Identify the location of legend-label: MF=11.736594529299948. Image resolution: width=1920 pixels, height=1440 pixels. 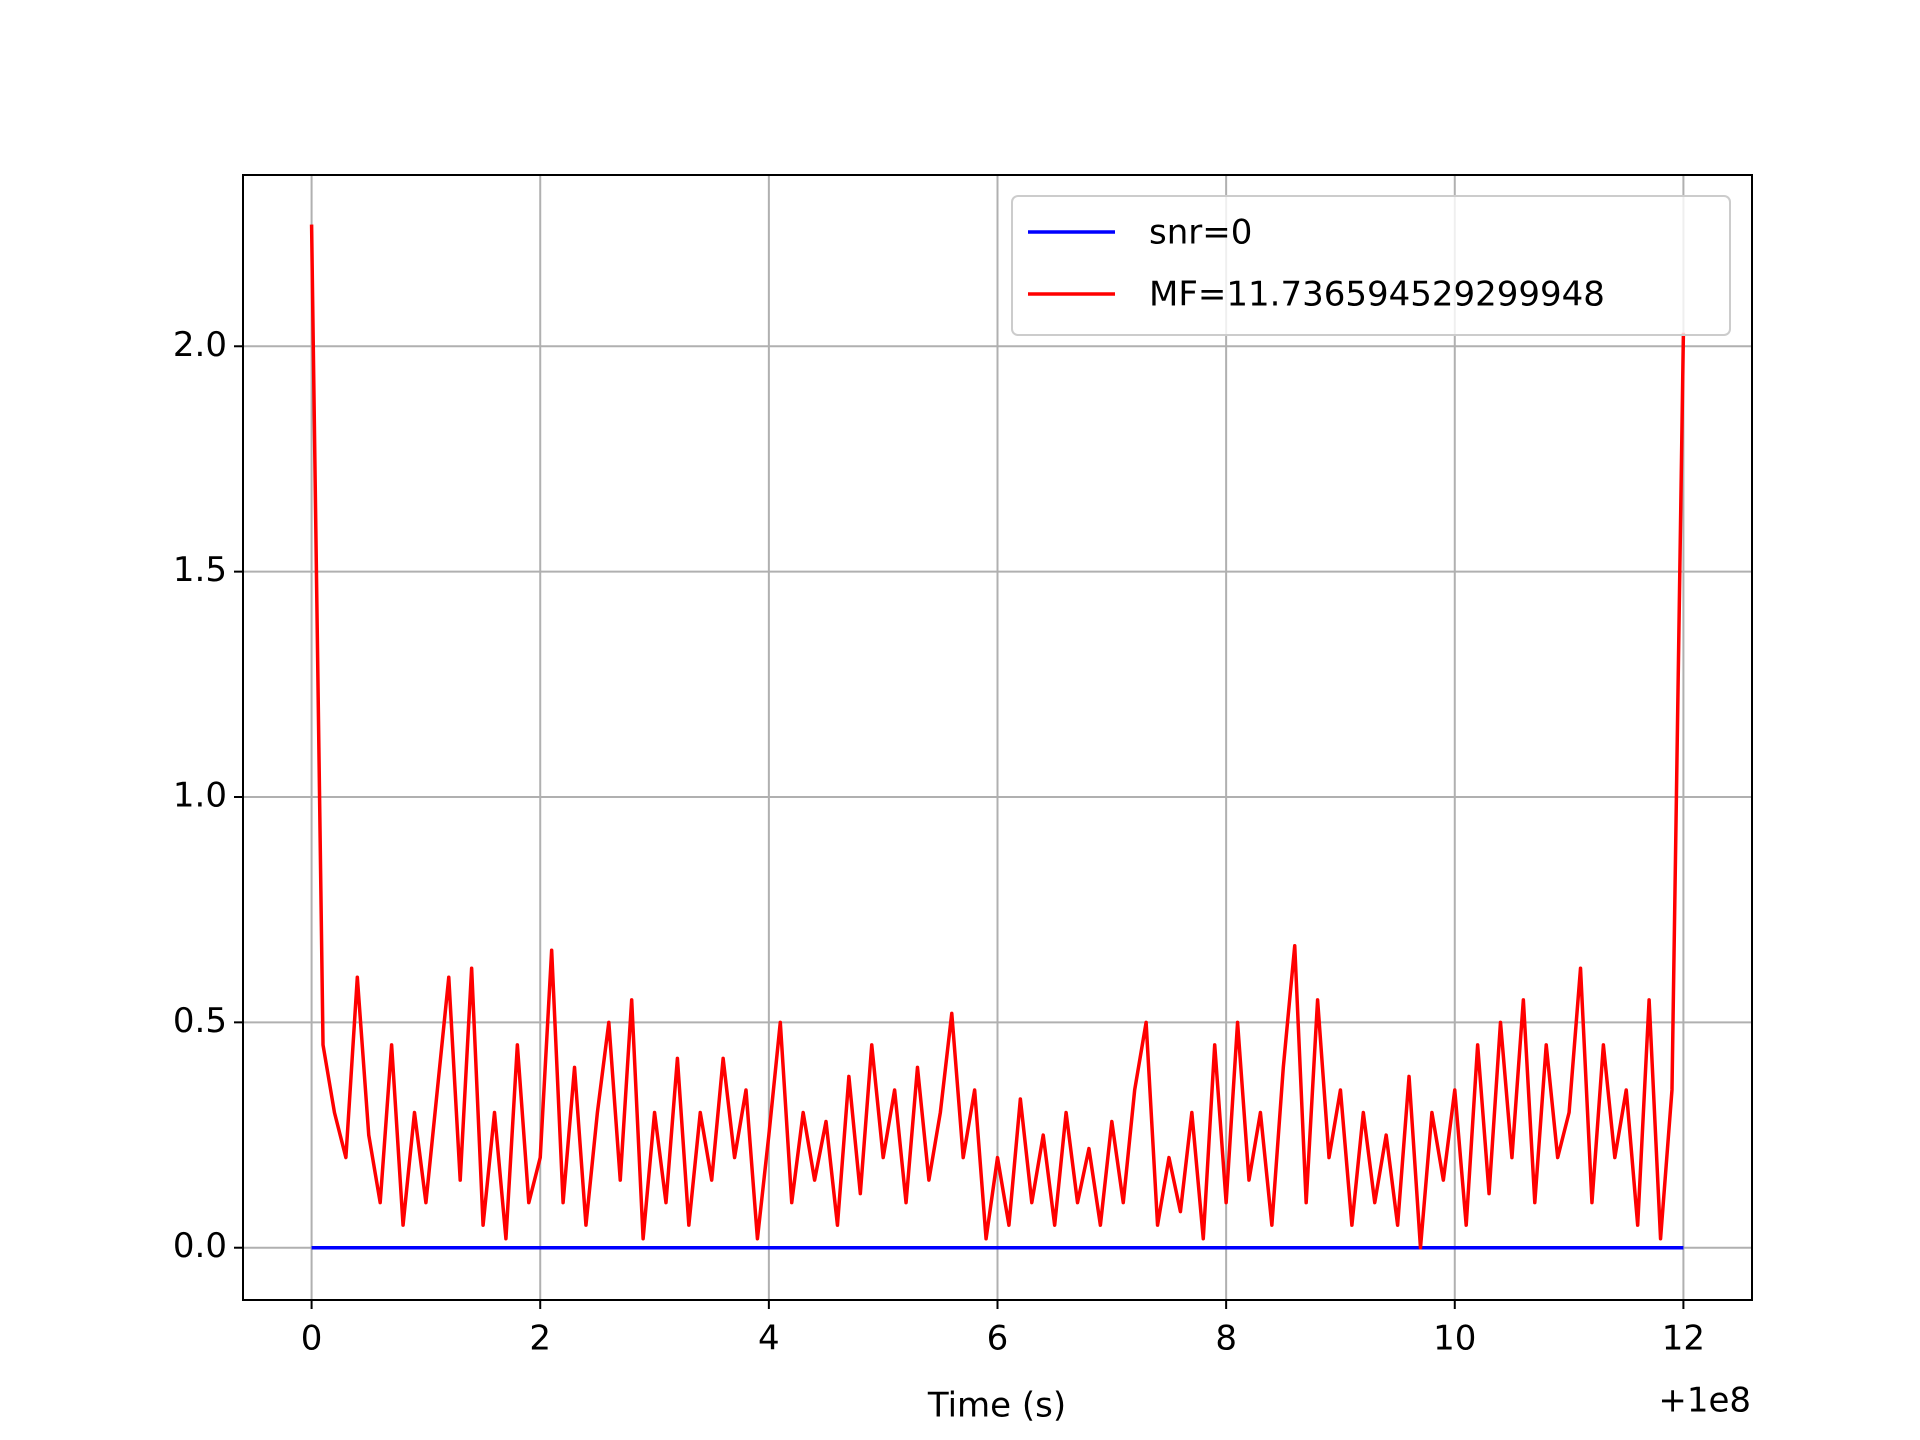
(1377, 295).